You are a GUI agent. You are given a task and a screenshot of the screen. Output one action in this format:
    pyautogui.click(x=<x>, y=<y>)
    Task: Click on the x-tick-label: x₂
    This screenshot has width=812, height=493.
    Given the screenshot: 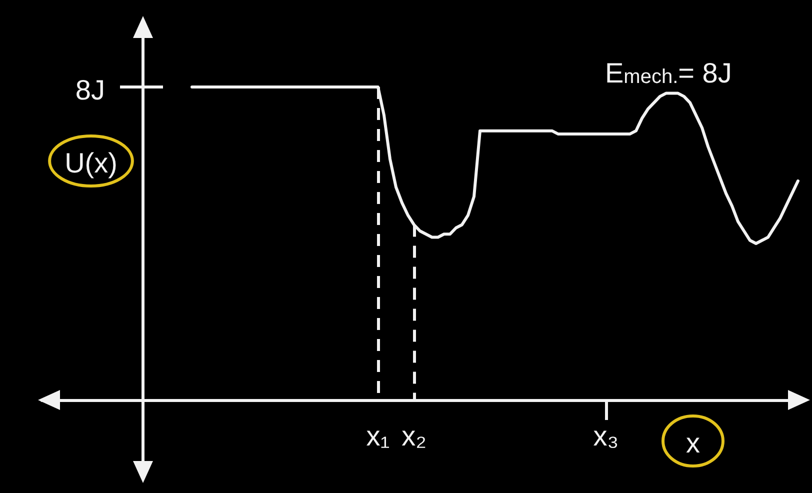 What is the action you would take?
    pyautogui.click(x=414, y=436)
    